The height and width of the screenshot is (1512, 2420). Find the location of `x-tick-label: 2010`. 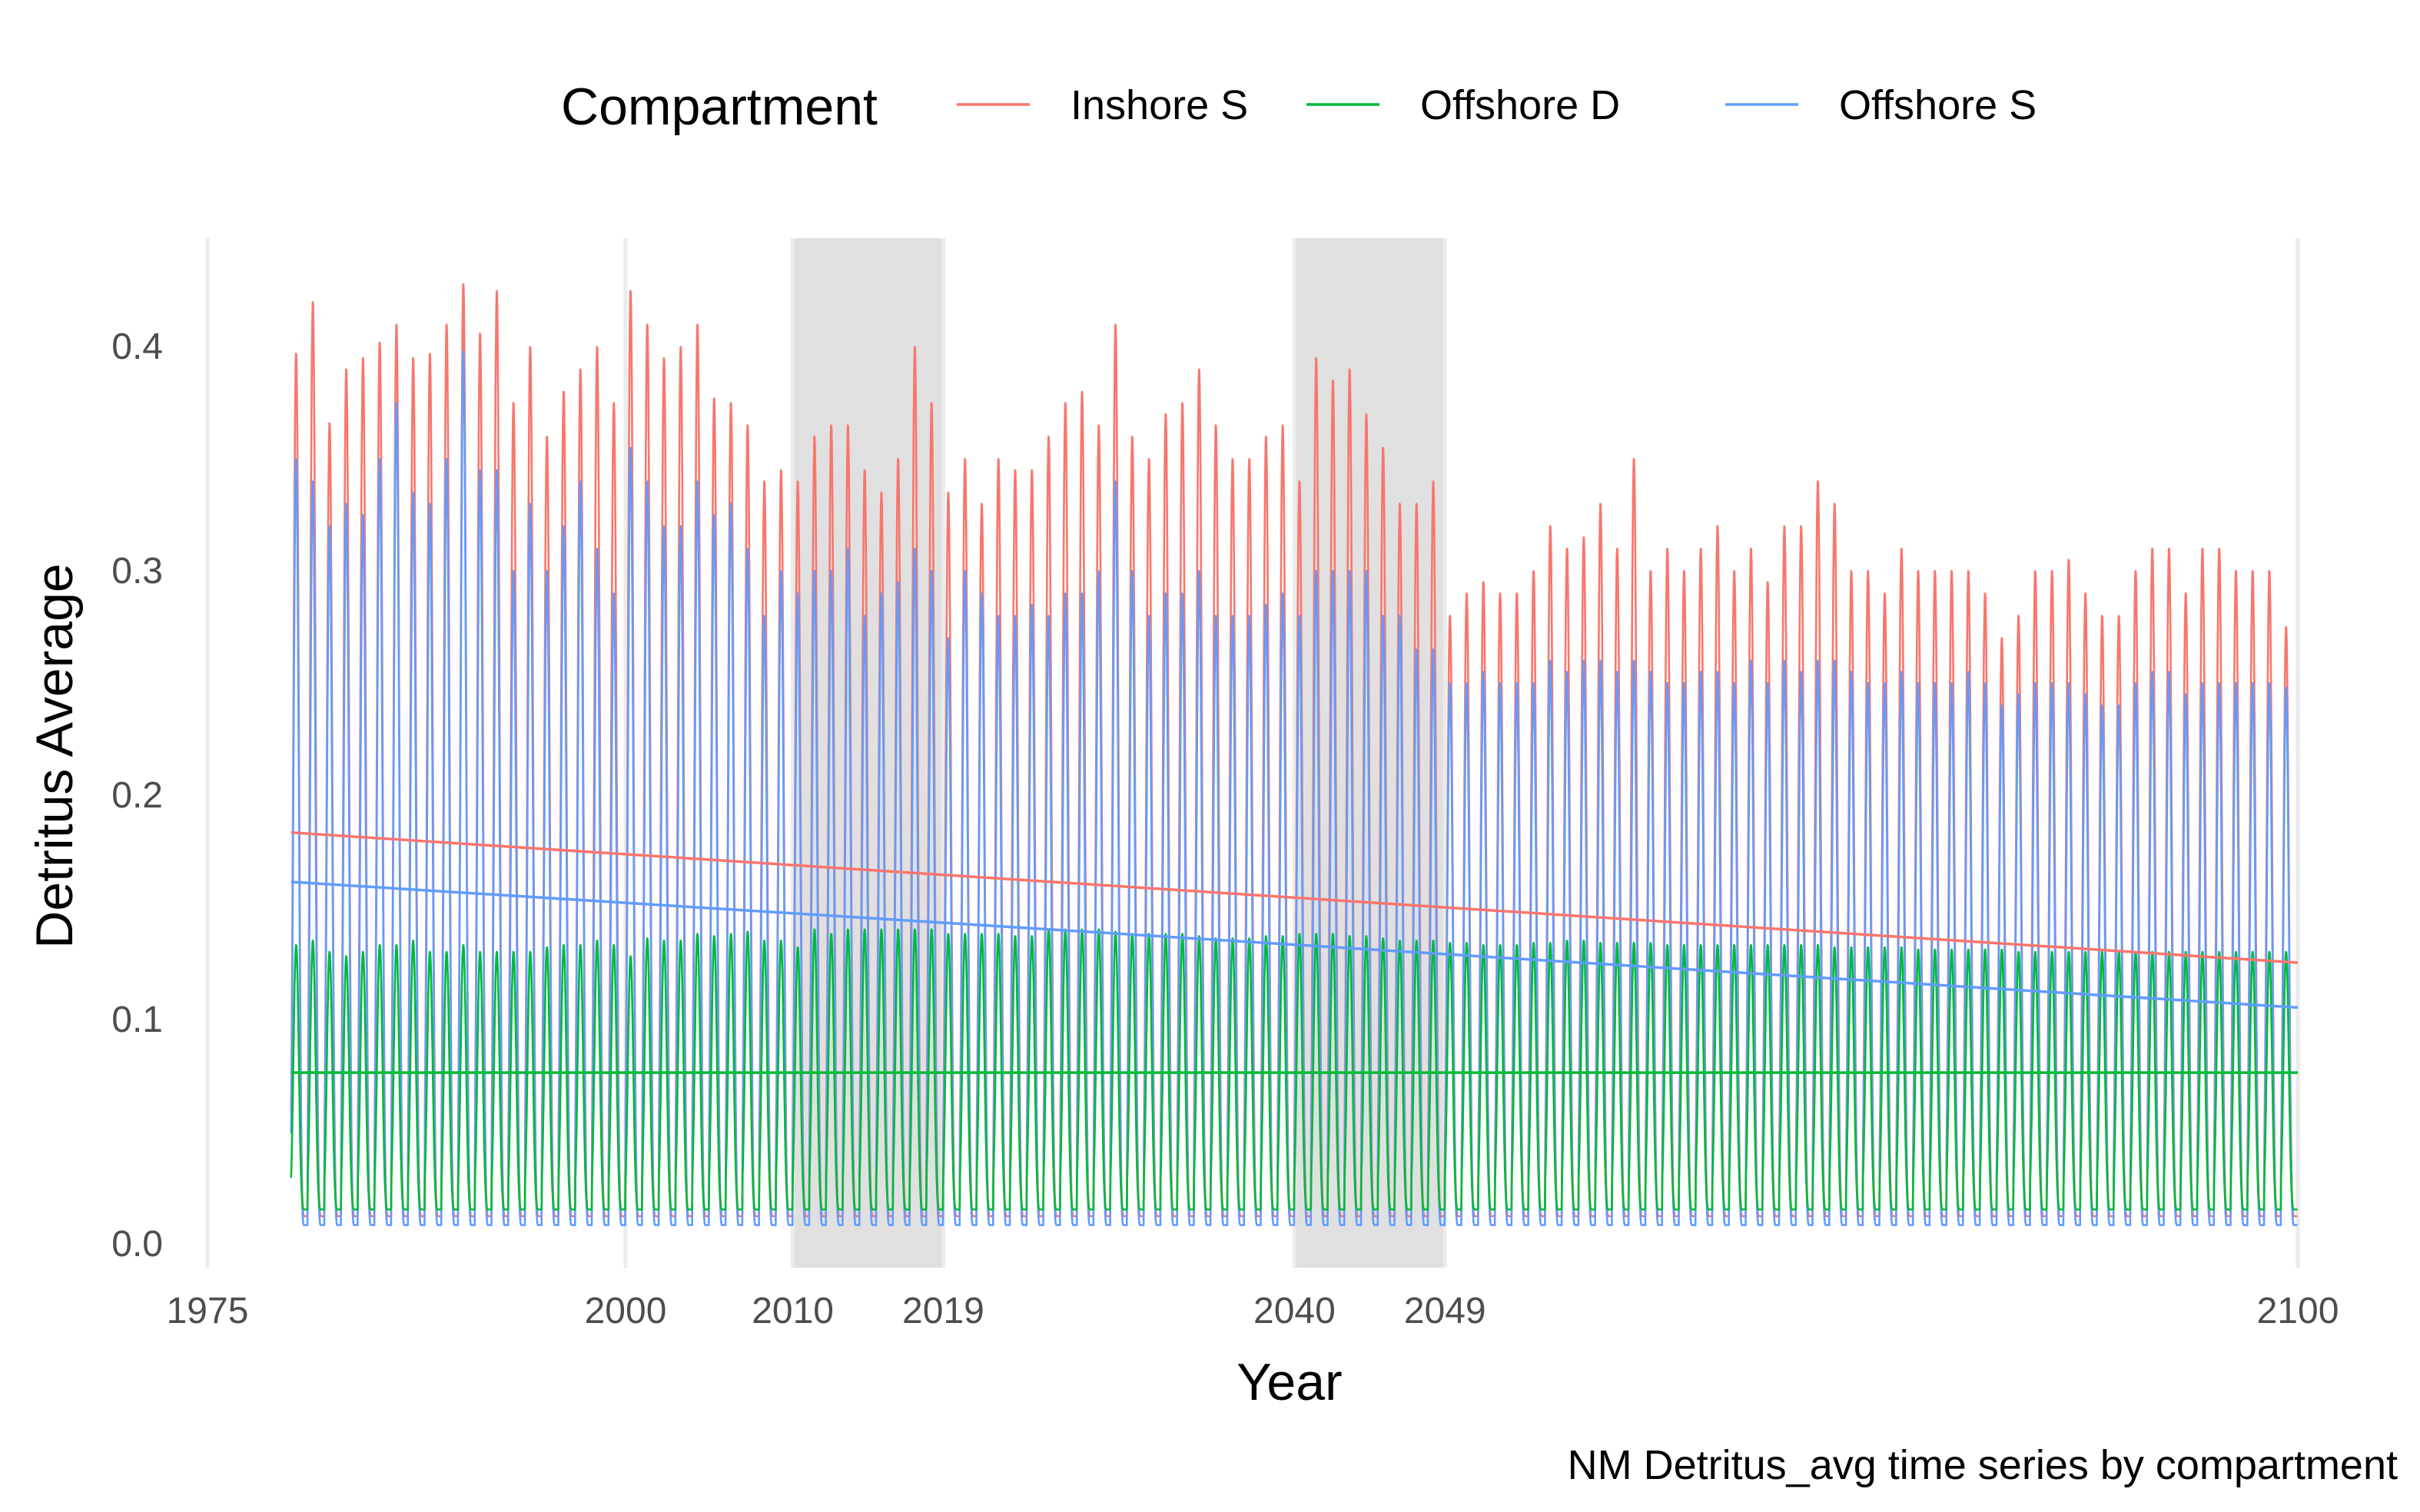

x-tick-label: 2010 is located at coordinates (793, 1311).